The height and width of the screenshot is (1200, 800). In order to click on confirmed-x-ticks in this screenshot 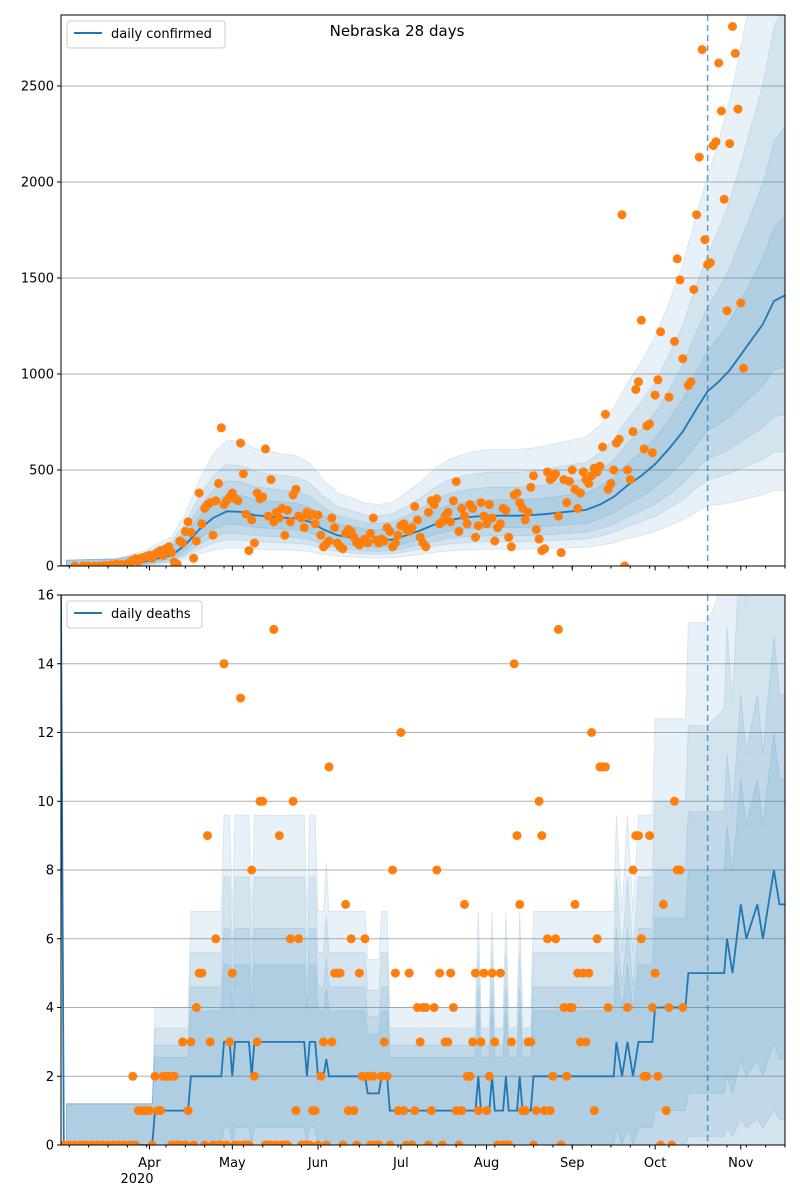, I will do `click(427, 568)`.